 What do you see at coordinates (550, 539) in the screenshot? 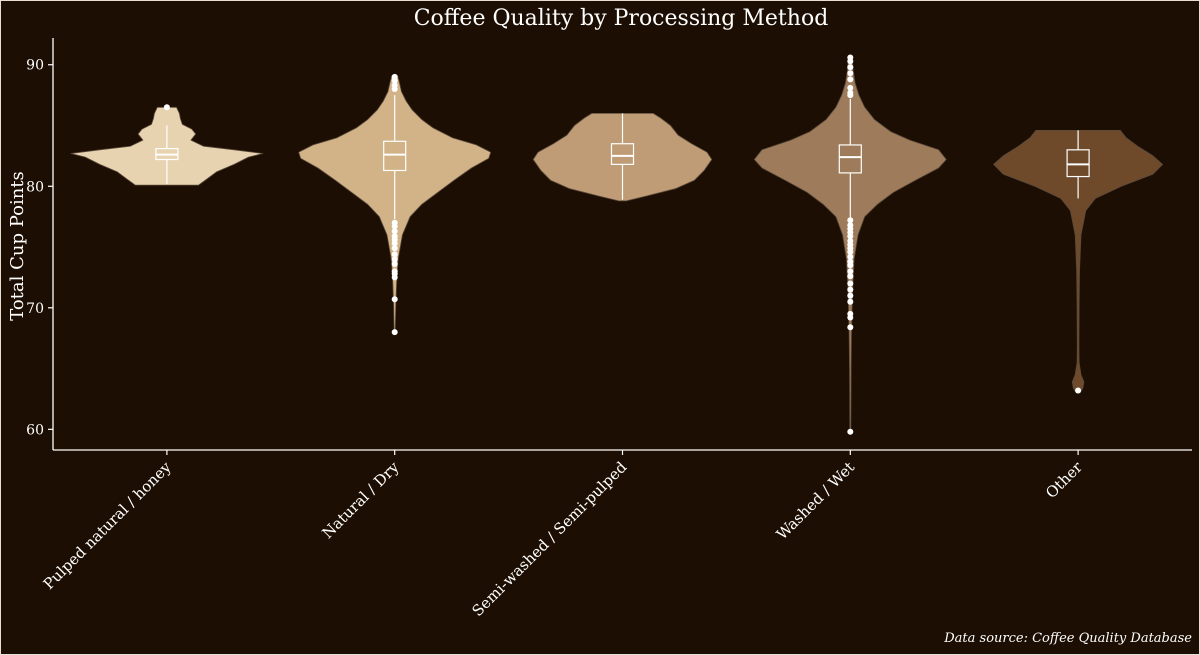
I see `x-tick-label: Semi-washed / Semi-pulped` at bounding box center [550, 539].